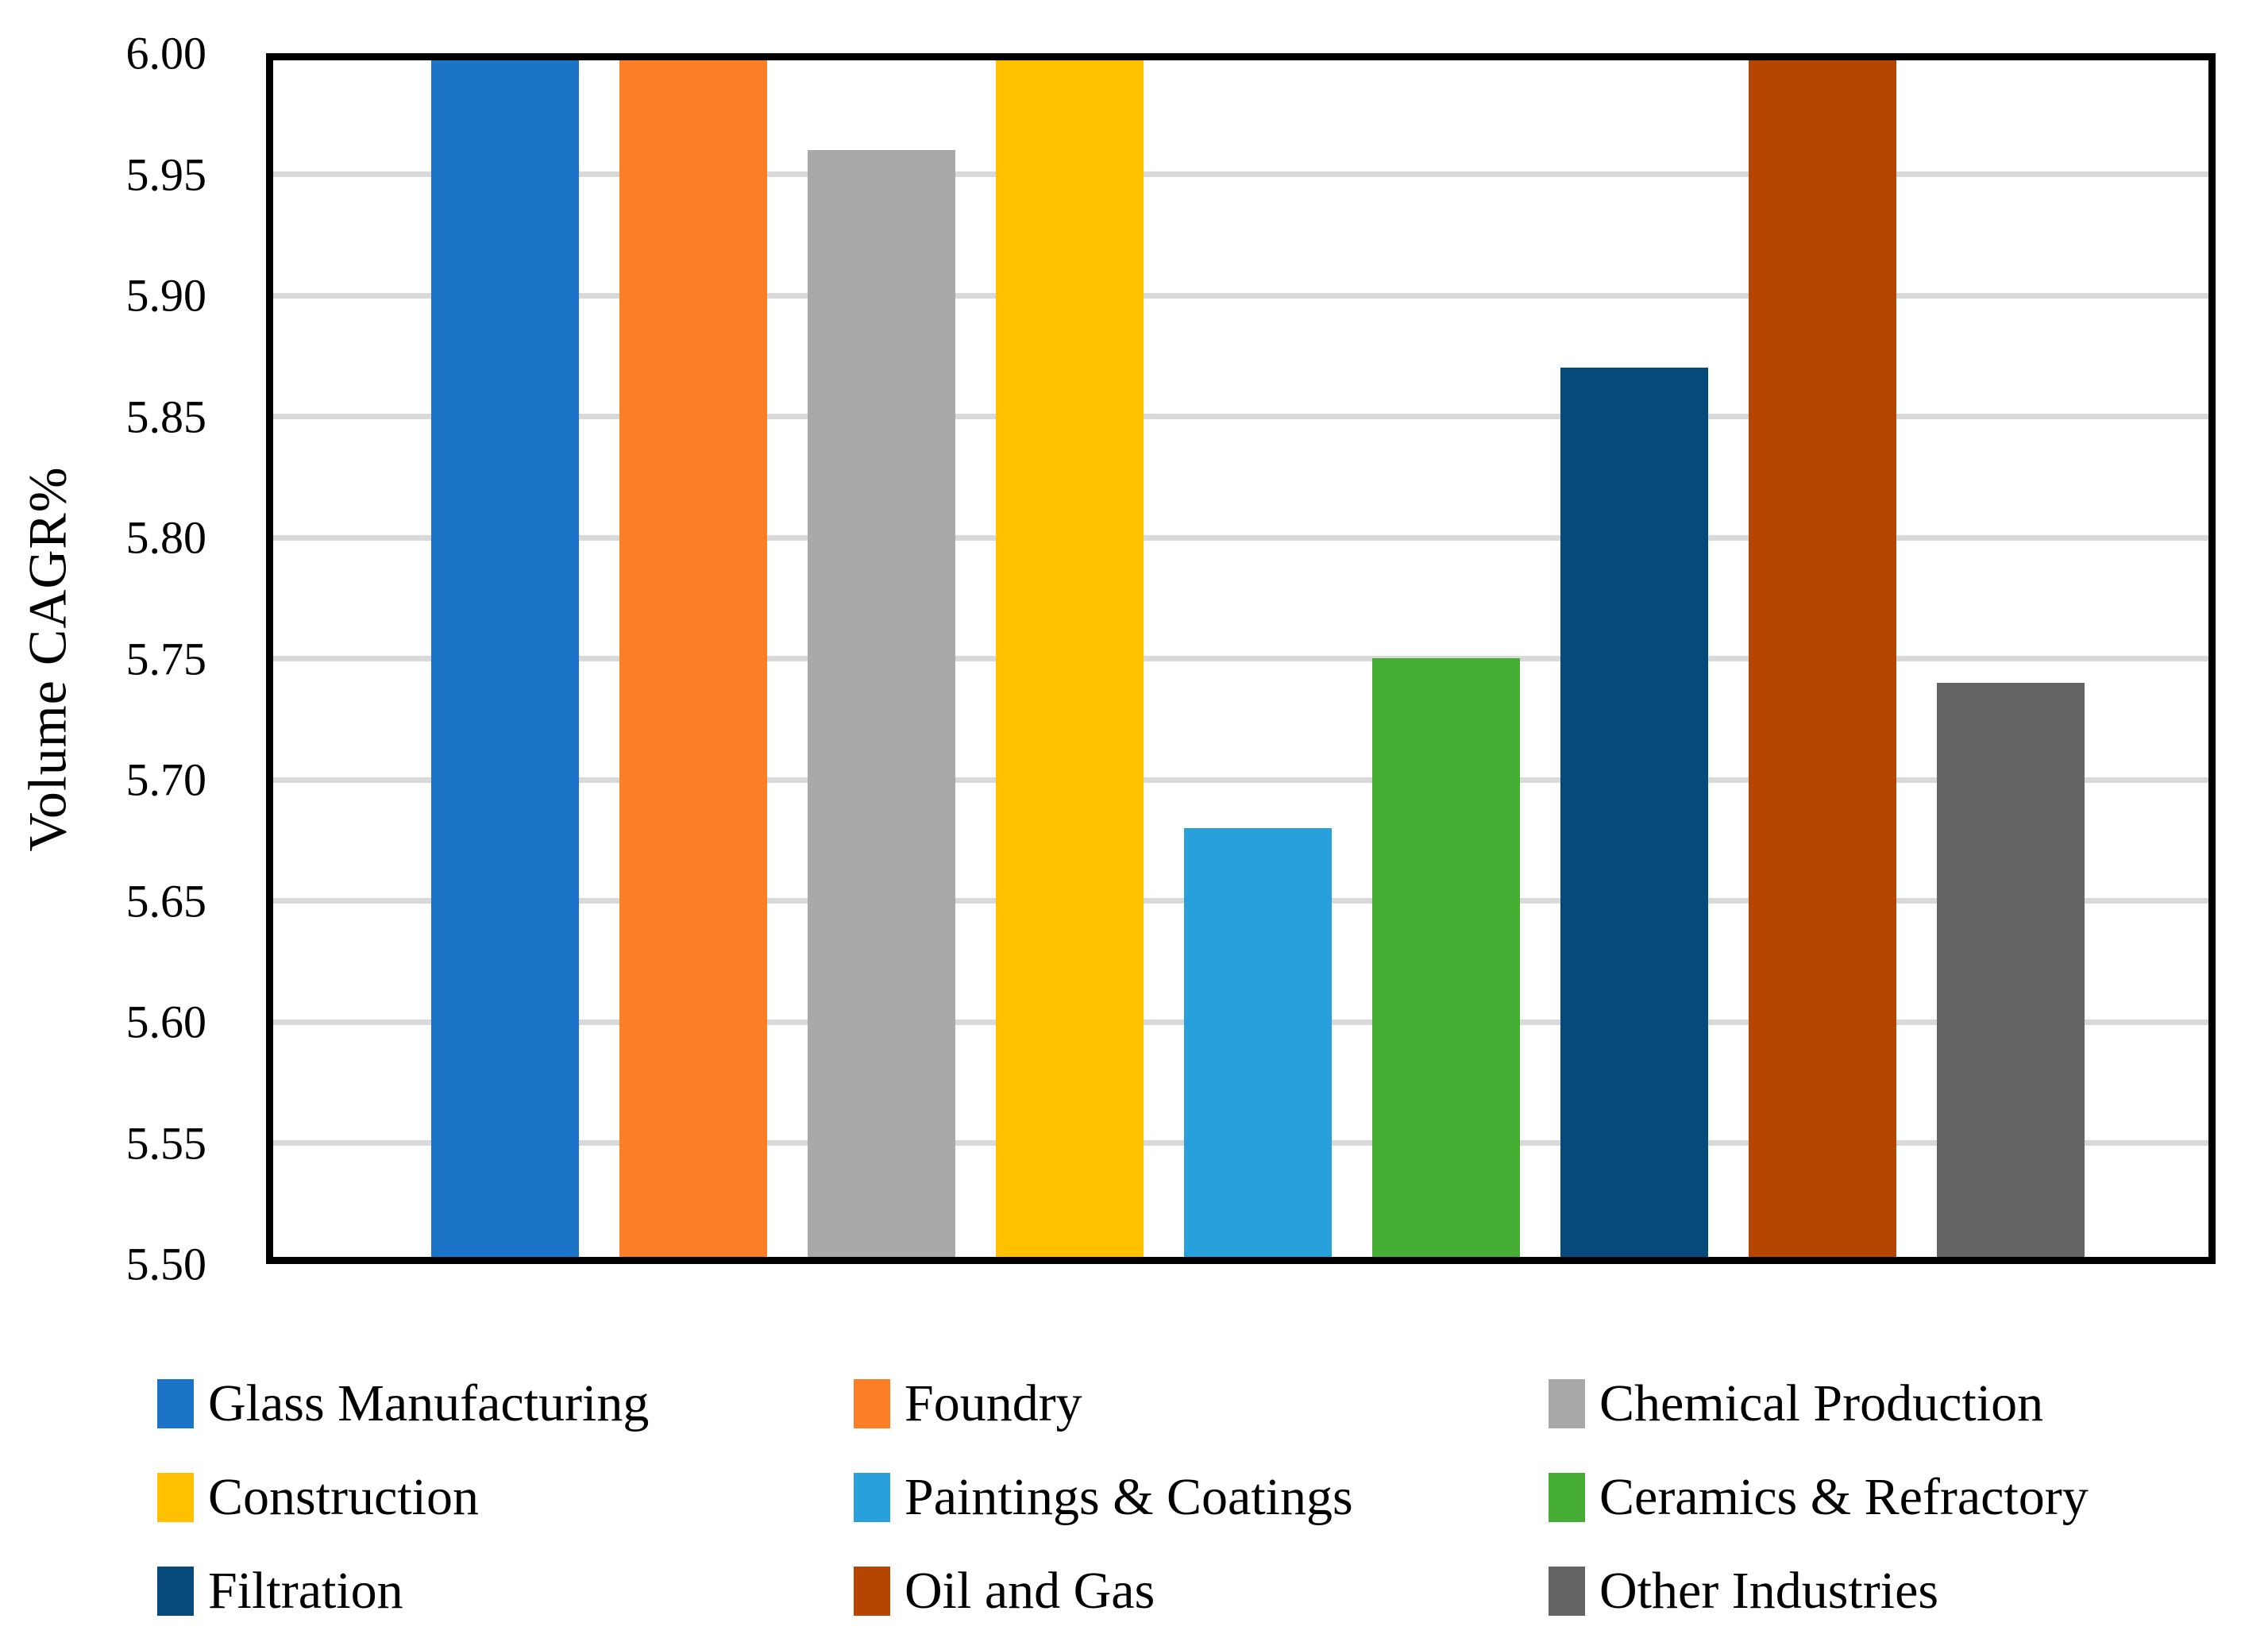  What do you see at coordinates (505, 1591) in the screenshot?
I see `legend-item-filtration: Filtration` at bounding box center [505, 1591].